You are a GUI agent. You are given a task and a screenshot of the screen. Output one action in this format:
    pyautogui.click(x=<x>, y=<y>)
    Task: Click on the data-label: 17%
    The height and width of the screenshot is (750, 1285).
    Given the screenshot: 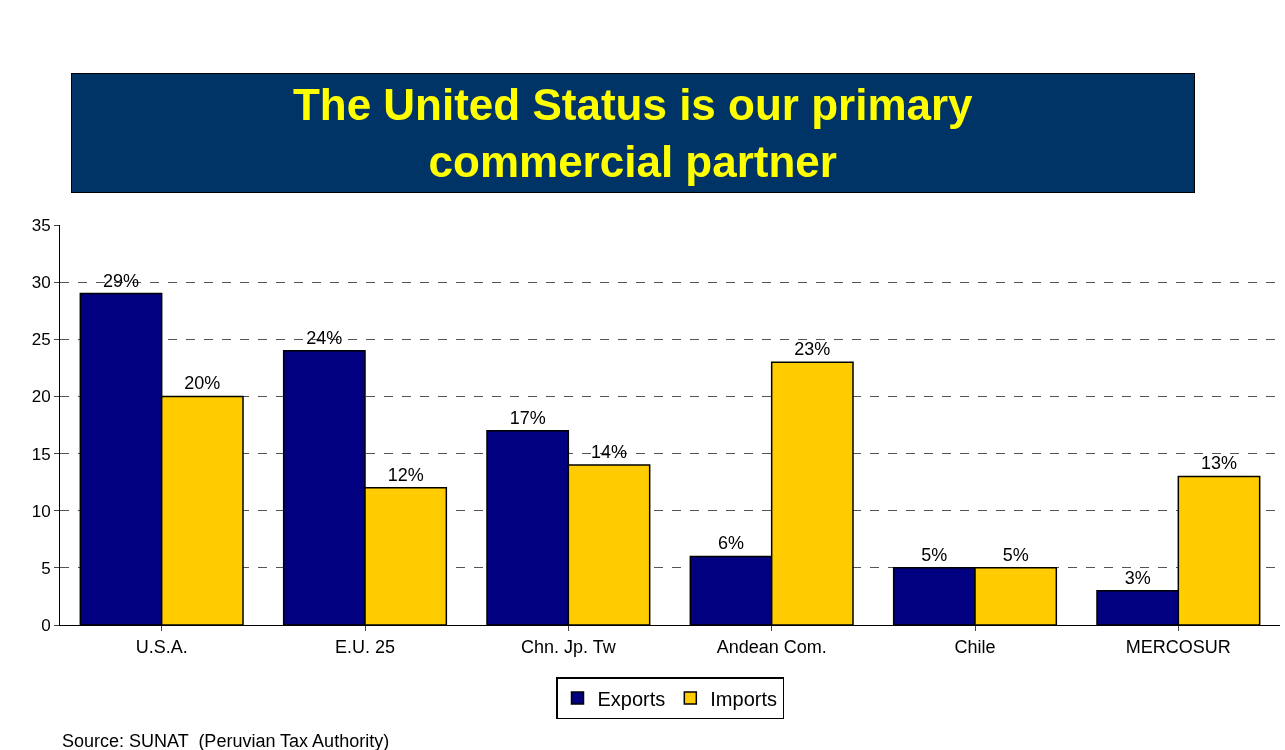 What is the action you would take?
    pyautogui.click(x=527, y=417)
    